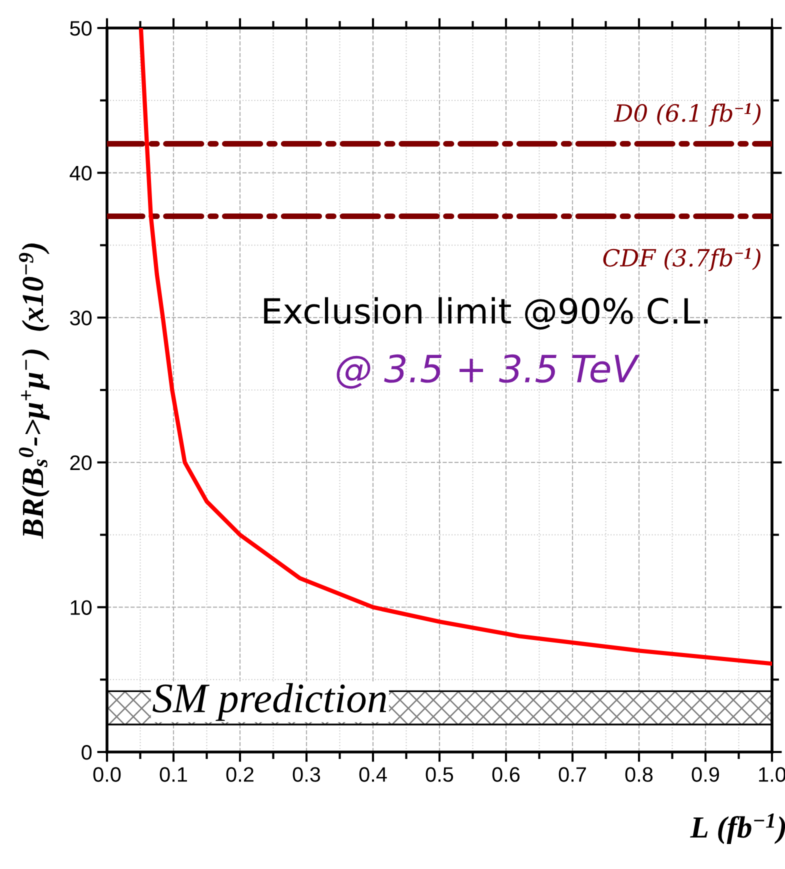 This screenshot has width=785, height=869. I want to click on x-tick-label: 0.1, so click(173, 774).